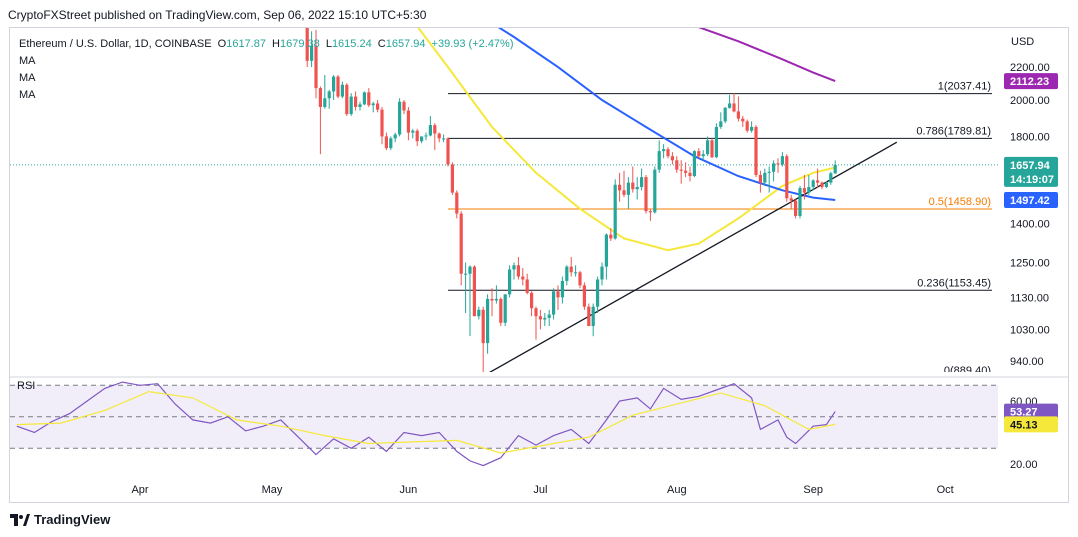  Describe the element at coordinates (328, 44) in the screenshot. I see `legend-low-label: L` at that location.